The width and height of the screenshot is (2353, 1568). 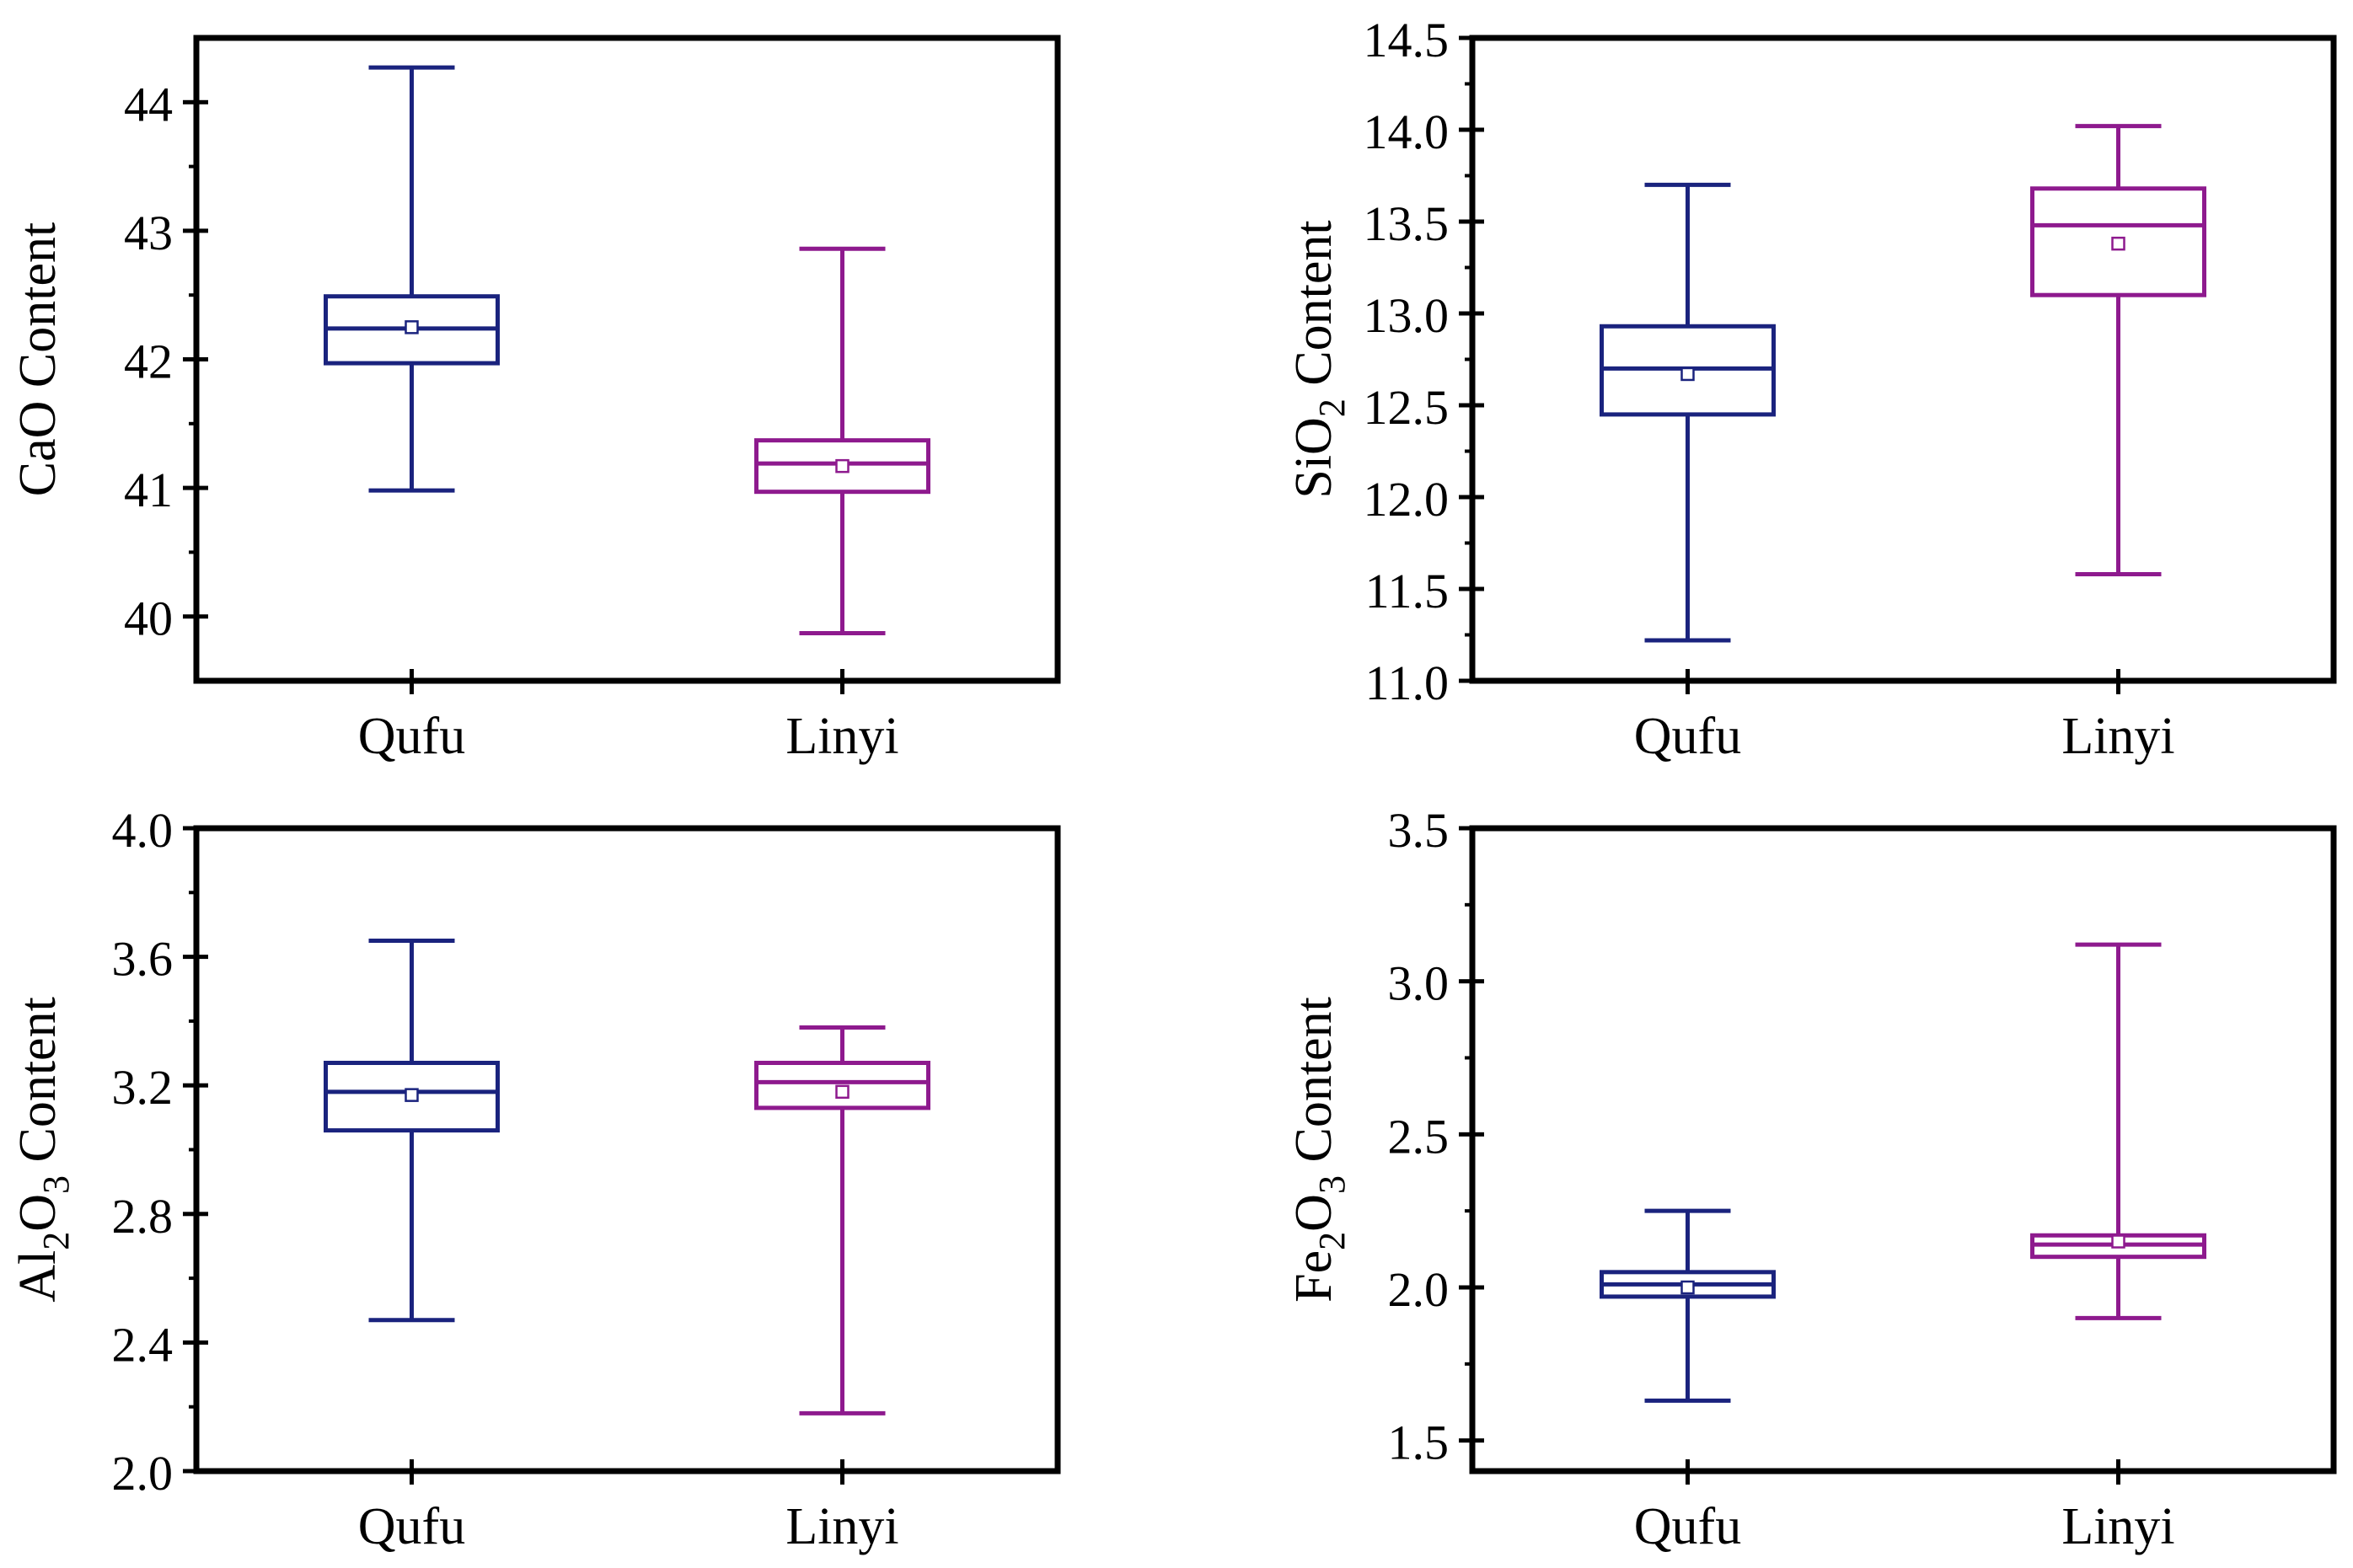 What do you see at coordinates (143, 830) in the screenshot?
I see `y-tick-label: 4.0` at bounding box center [143, 830].